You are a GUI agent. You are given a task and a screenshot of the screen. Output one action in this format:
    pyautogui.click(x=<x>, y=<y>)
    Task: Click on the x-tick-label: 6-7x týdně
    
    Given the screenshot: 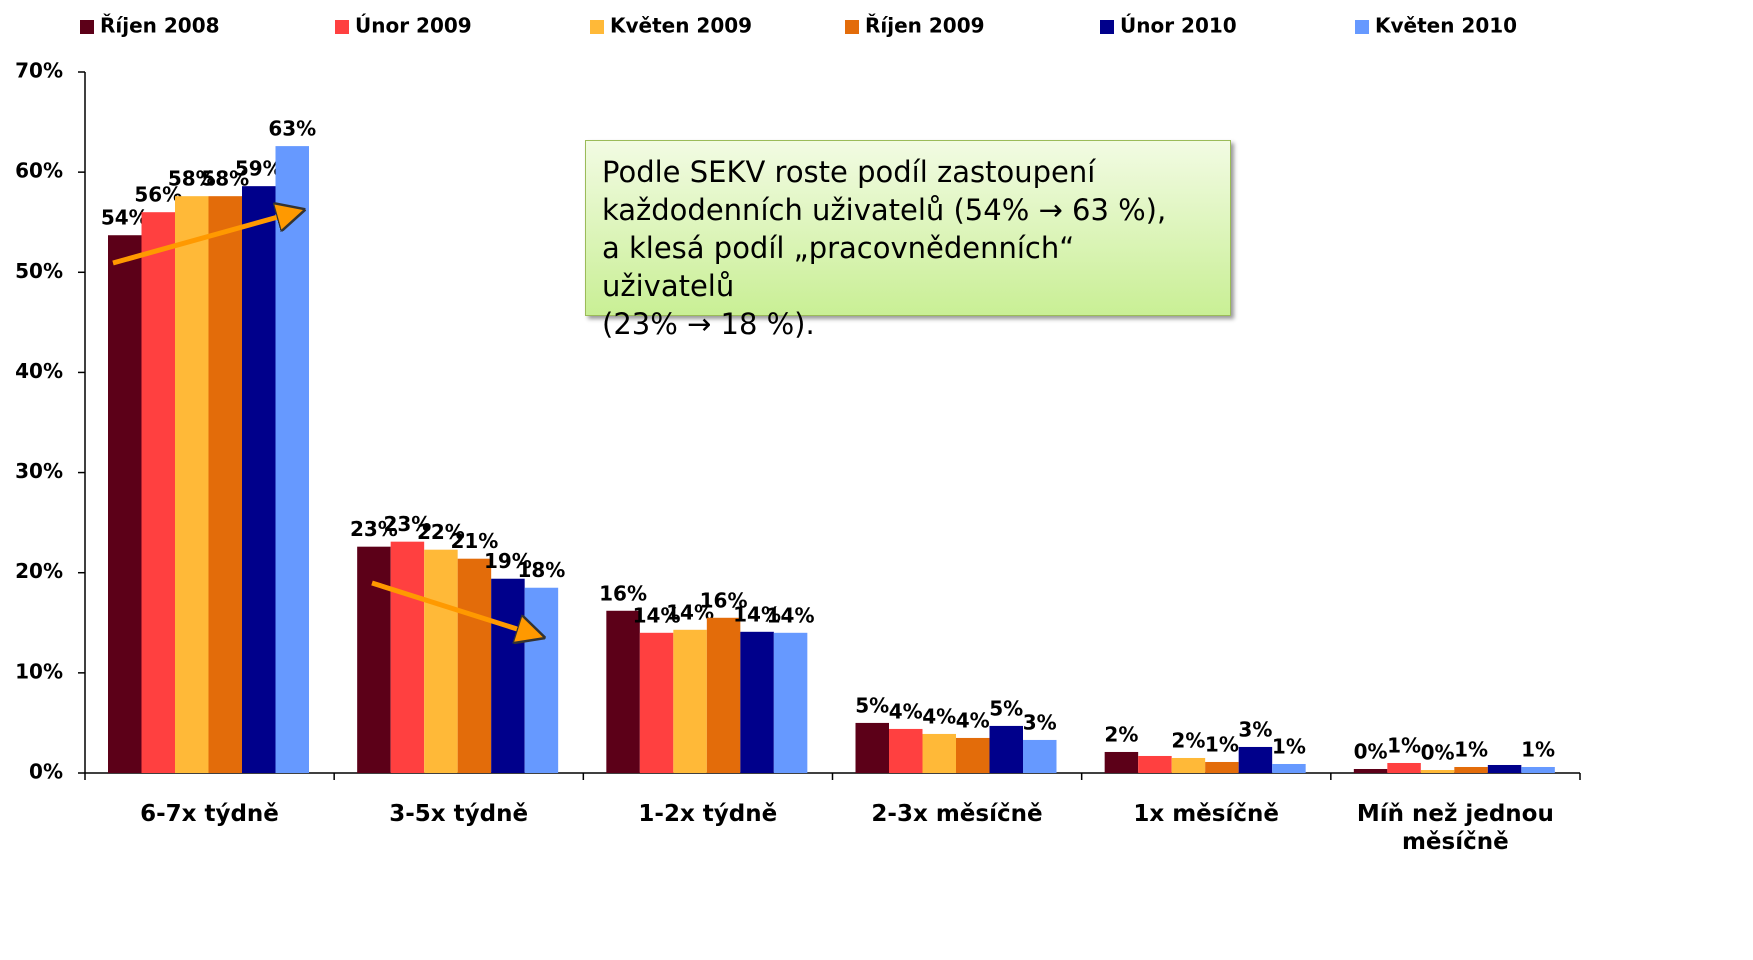 What is the action you would take?
    pyautogui.click(x=209, y=814)
    